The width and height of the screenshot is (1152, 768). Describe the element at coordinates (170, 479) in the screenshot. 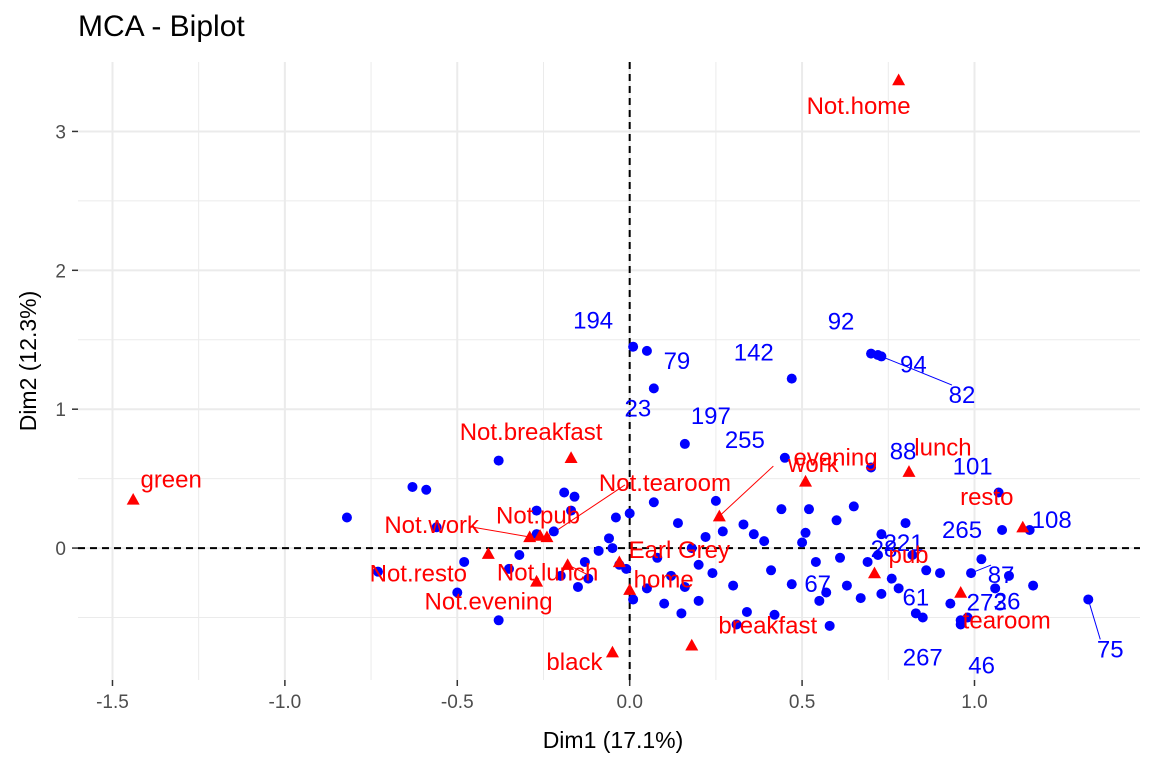

I see `variable-label: green` at that location.